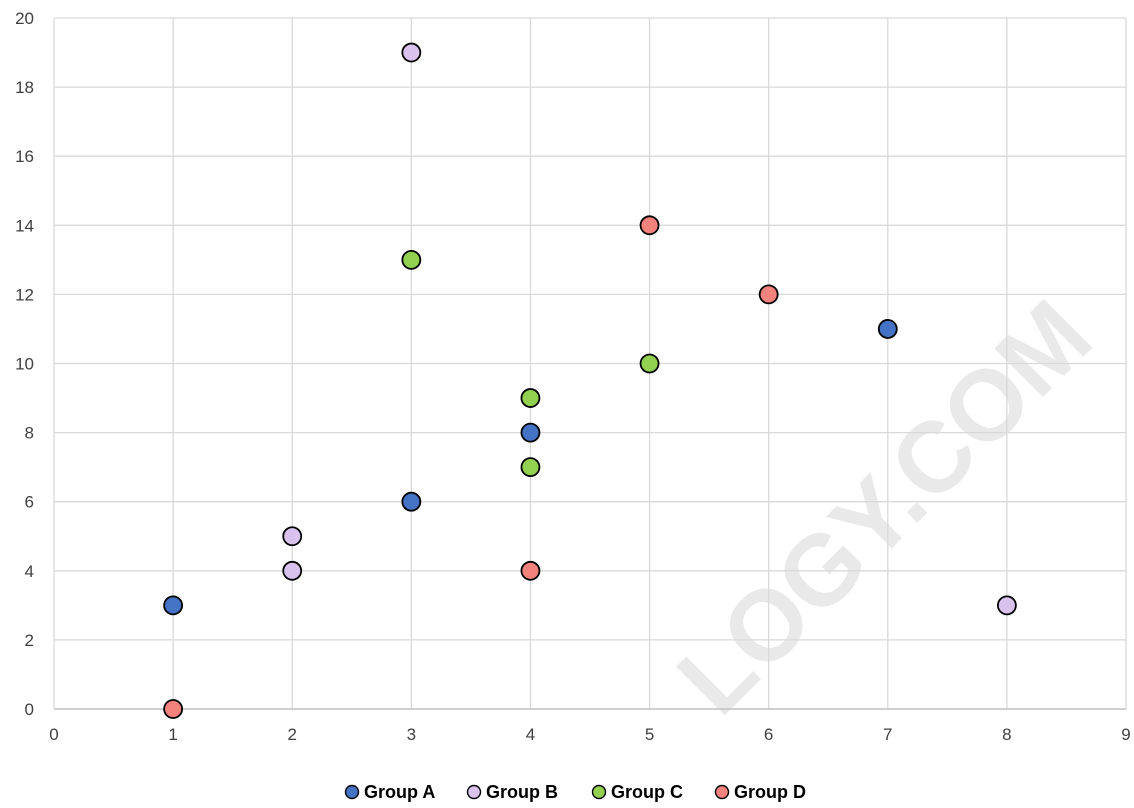  I want to click on y-tick-label: 20, so click(24, 18).